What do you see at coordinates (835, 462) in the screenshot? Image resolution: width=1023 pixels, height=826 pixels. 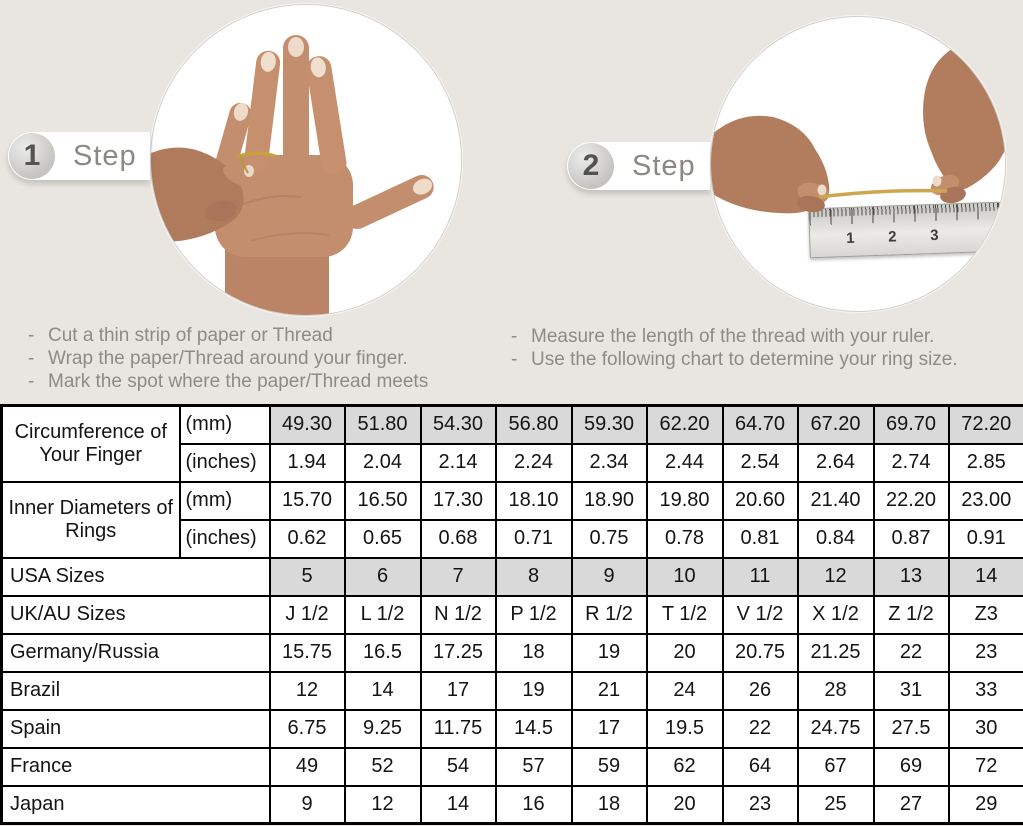 I see `size-value-cell: 2.64` at bounding box center [835, 462].